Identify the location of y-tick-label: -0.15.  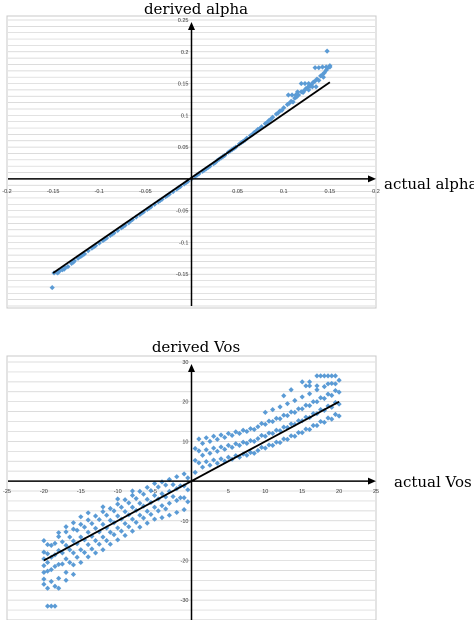
(182, 275).